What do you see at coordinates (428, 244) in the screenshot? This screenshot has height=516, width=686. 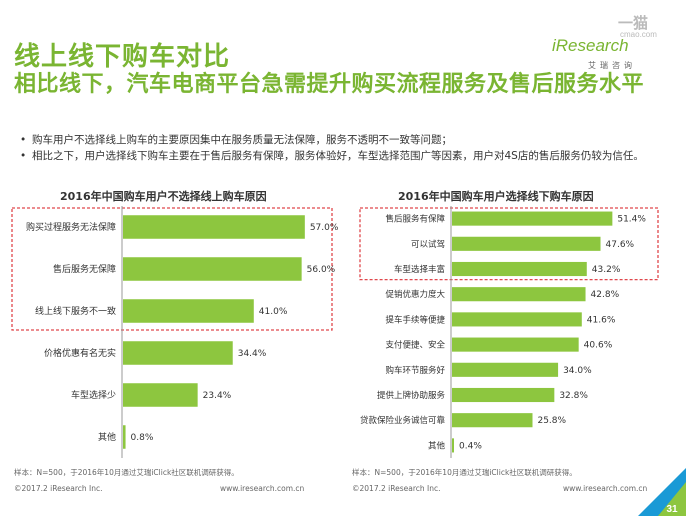 I see `category-label: 可以试驾` at bounding box center [428, 244].